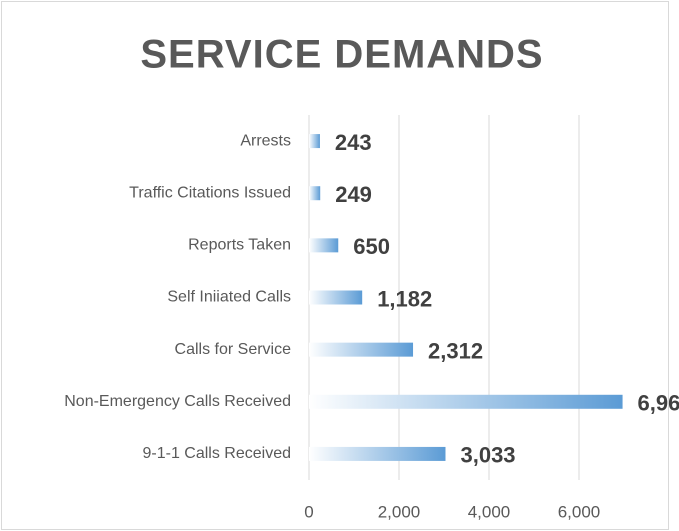  I want to click on x-tick-label: 6,000, so click(579, 511).